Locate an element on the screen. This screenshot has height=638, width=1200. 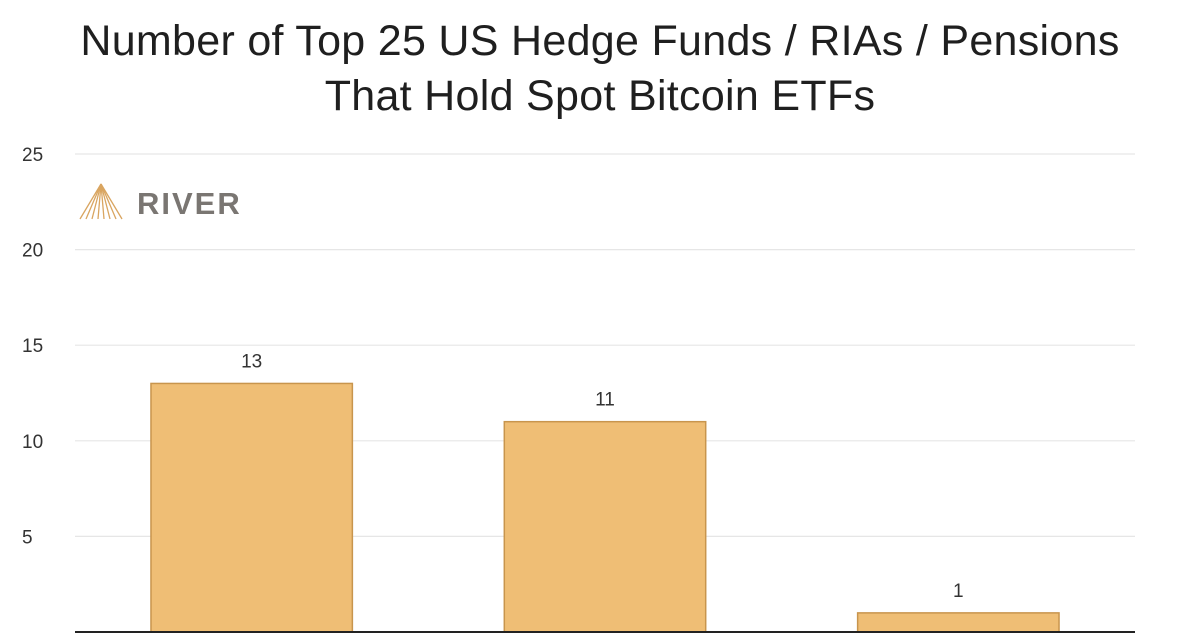
y-tick-label: 10 is located at coordinates (32, 442).